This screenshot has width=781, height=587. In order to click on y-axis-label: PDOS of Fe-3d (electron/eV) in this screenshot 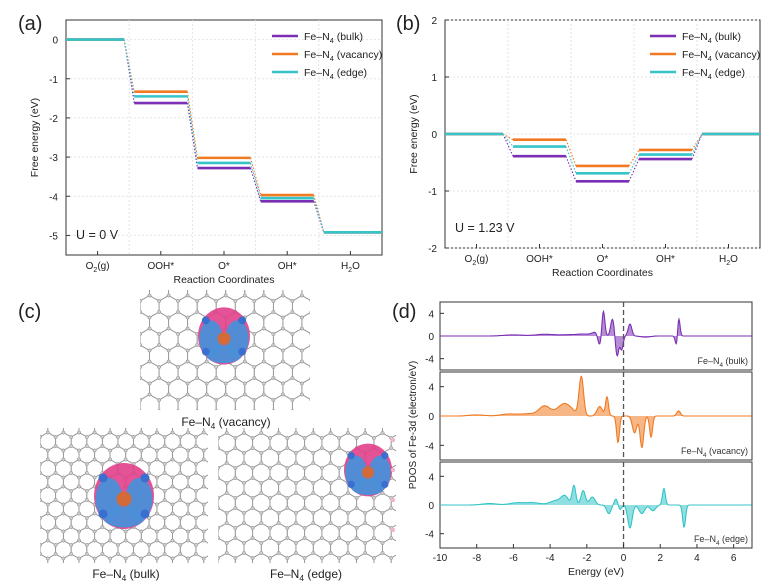, I will do `click(413, 425)`.